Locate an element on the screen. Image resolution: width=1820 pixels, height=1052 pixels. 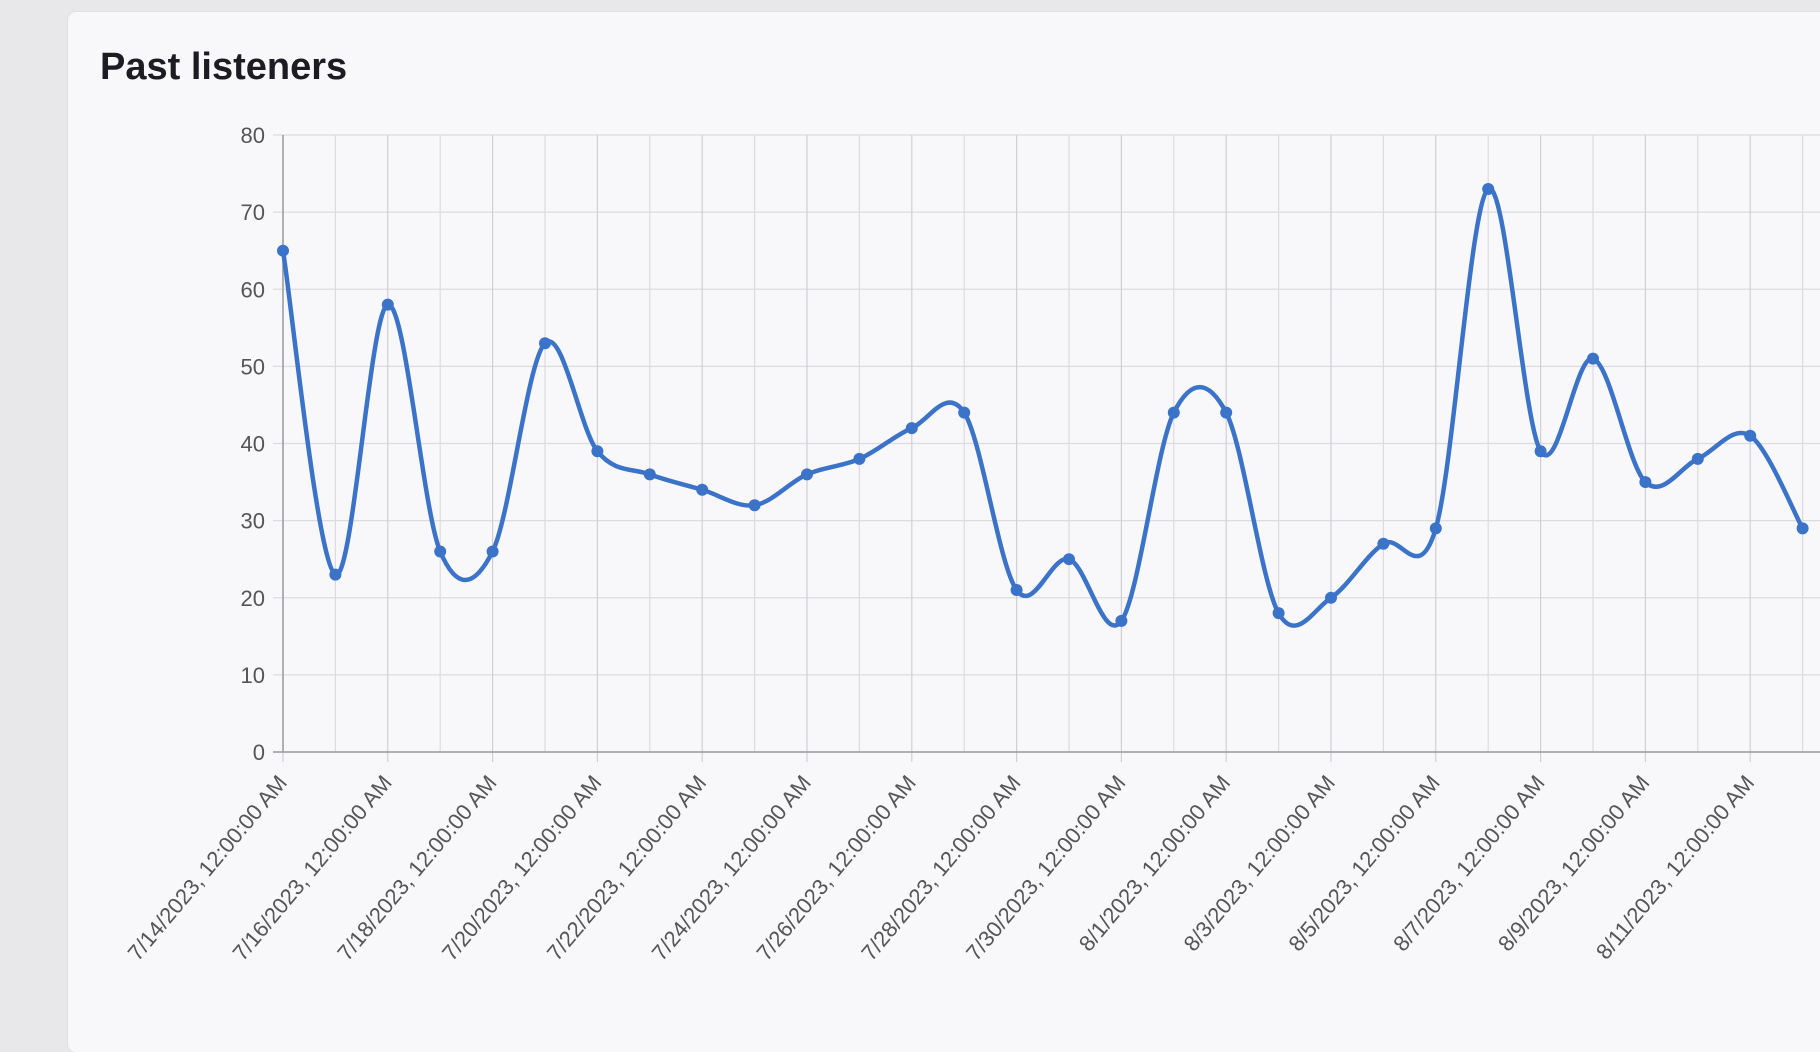
y-tick-label: 80 is located at coordinates (253, 135).